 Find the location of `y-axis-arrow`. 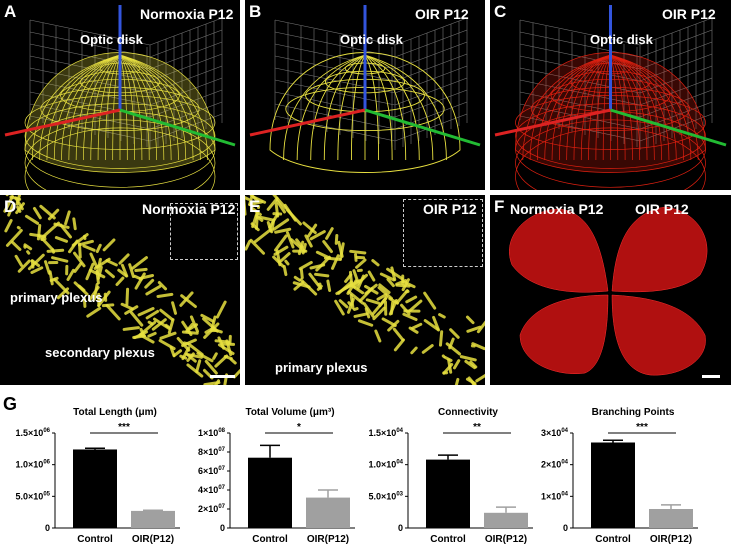

y-axis-arrow is located at coordinates (668, 127).